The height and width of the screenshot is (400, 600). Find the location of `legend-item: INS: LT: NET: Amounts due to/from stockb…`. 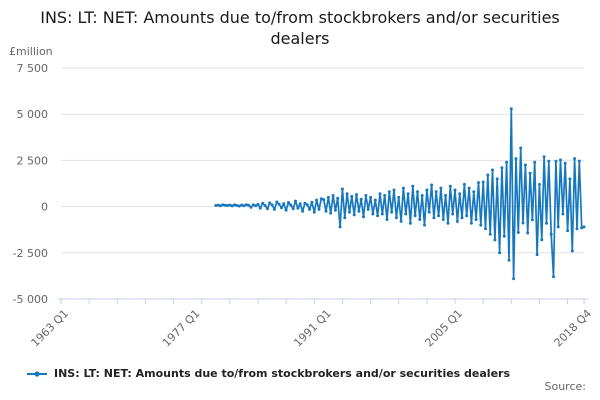

legend-item: INS: LT: NET: Amounts due to/from stockb… is located at coordinates (268, 373).